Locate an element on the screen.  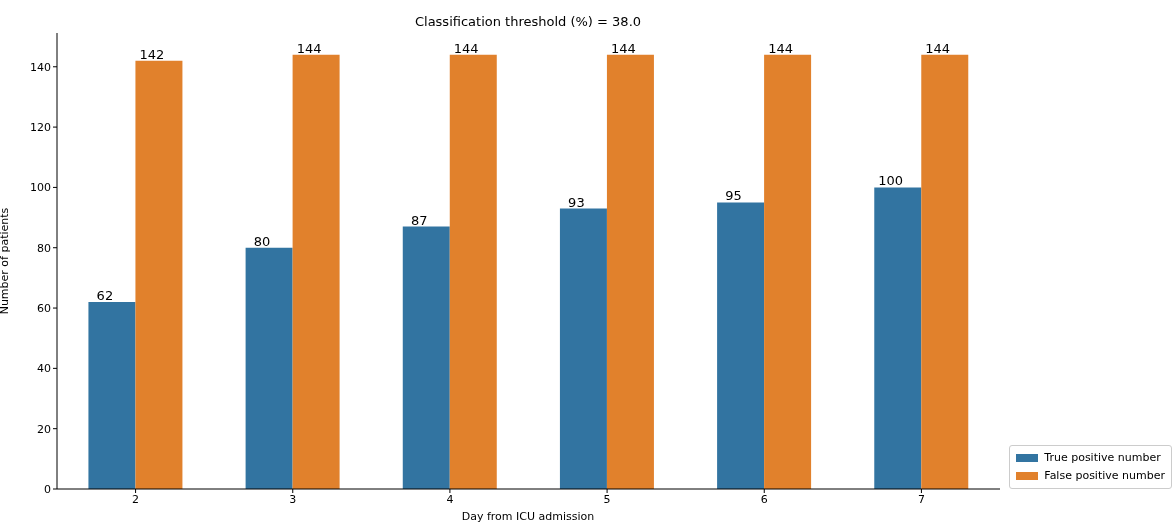
x-tick-label: 5 is located at coordinates (607, 499).